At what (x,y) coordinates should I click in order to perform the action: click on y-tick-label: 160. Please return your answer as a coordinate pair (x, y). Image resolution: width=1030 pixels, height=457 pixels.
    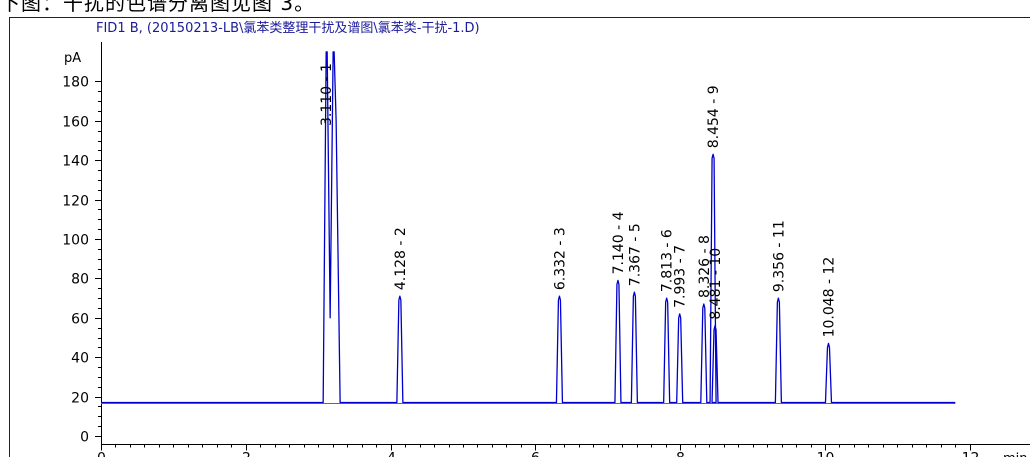
    Looking at the image, I should click on (75, 123).